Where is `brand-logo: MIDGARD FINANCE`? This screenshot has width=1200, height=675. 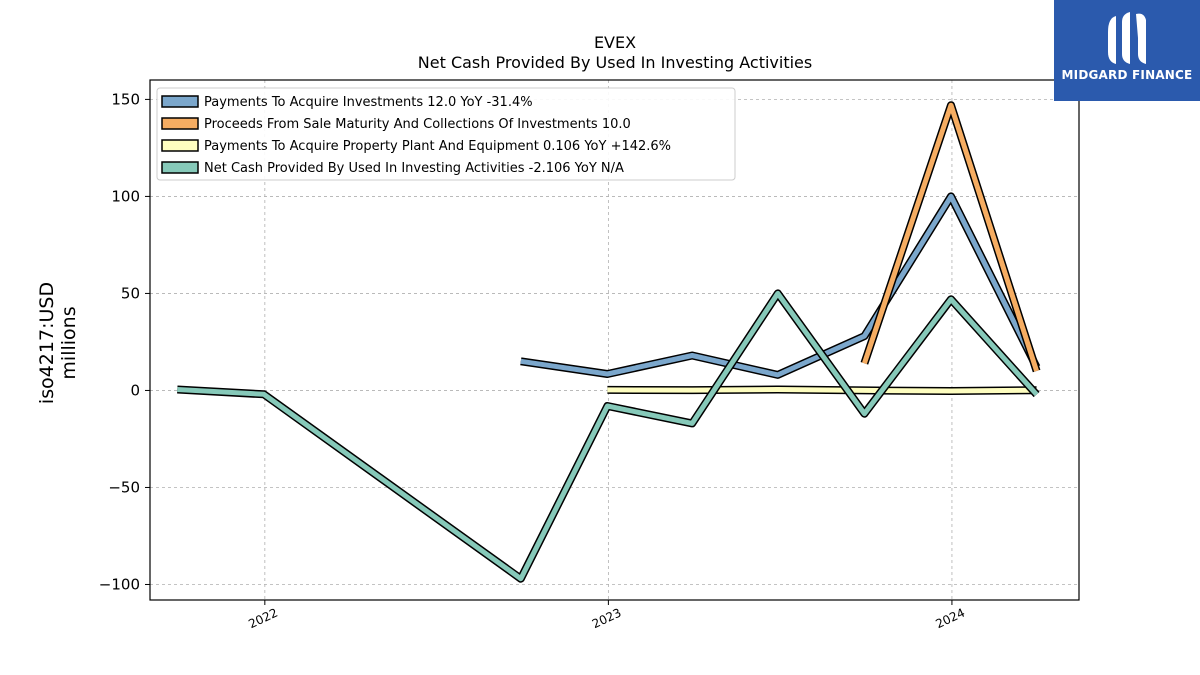
brand-logo: MIDGARD FINANCE is located at coordinates (1127, 50).